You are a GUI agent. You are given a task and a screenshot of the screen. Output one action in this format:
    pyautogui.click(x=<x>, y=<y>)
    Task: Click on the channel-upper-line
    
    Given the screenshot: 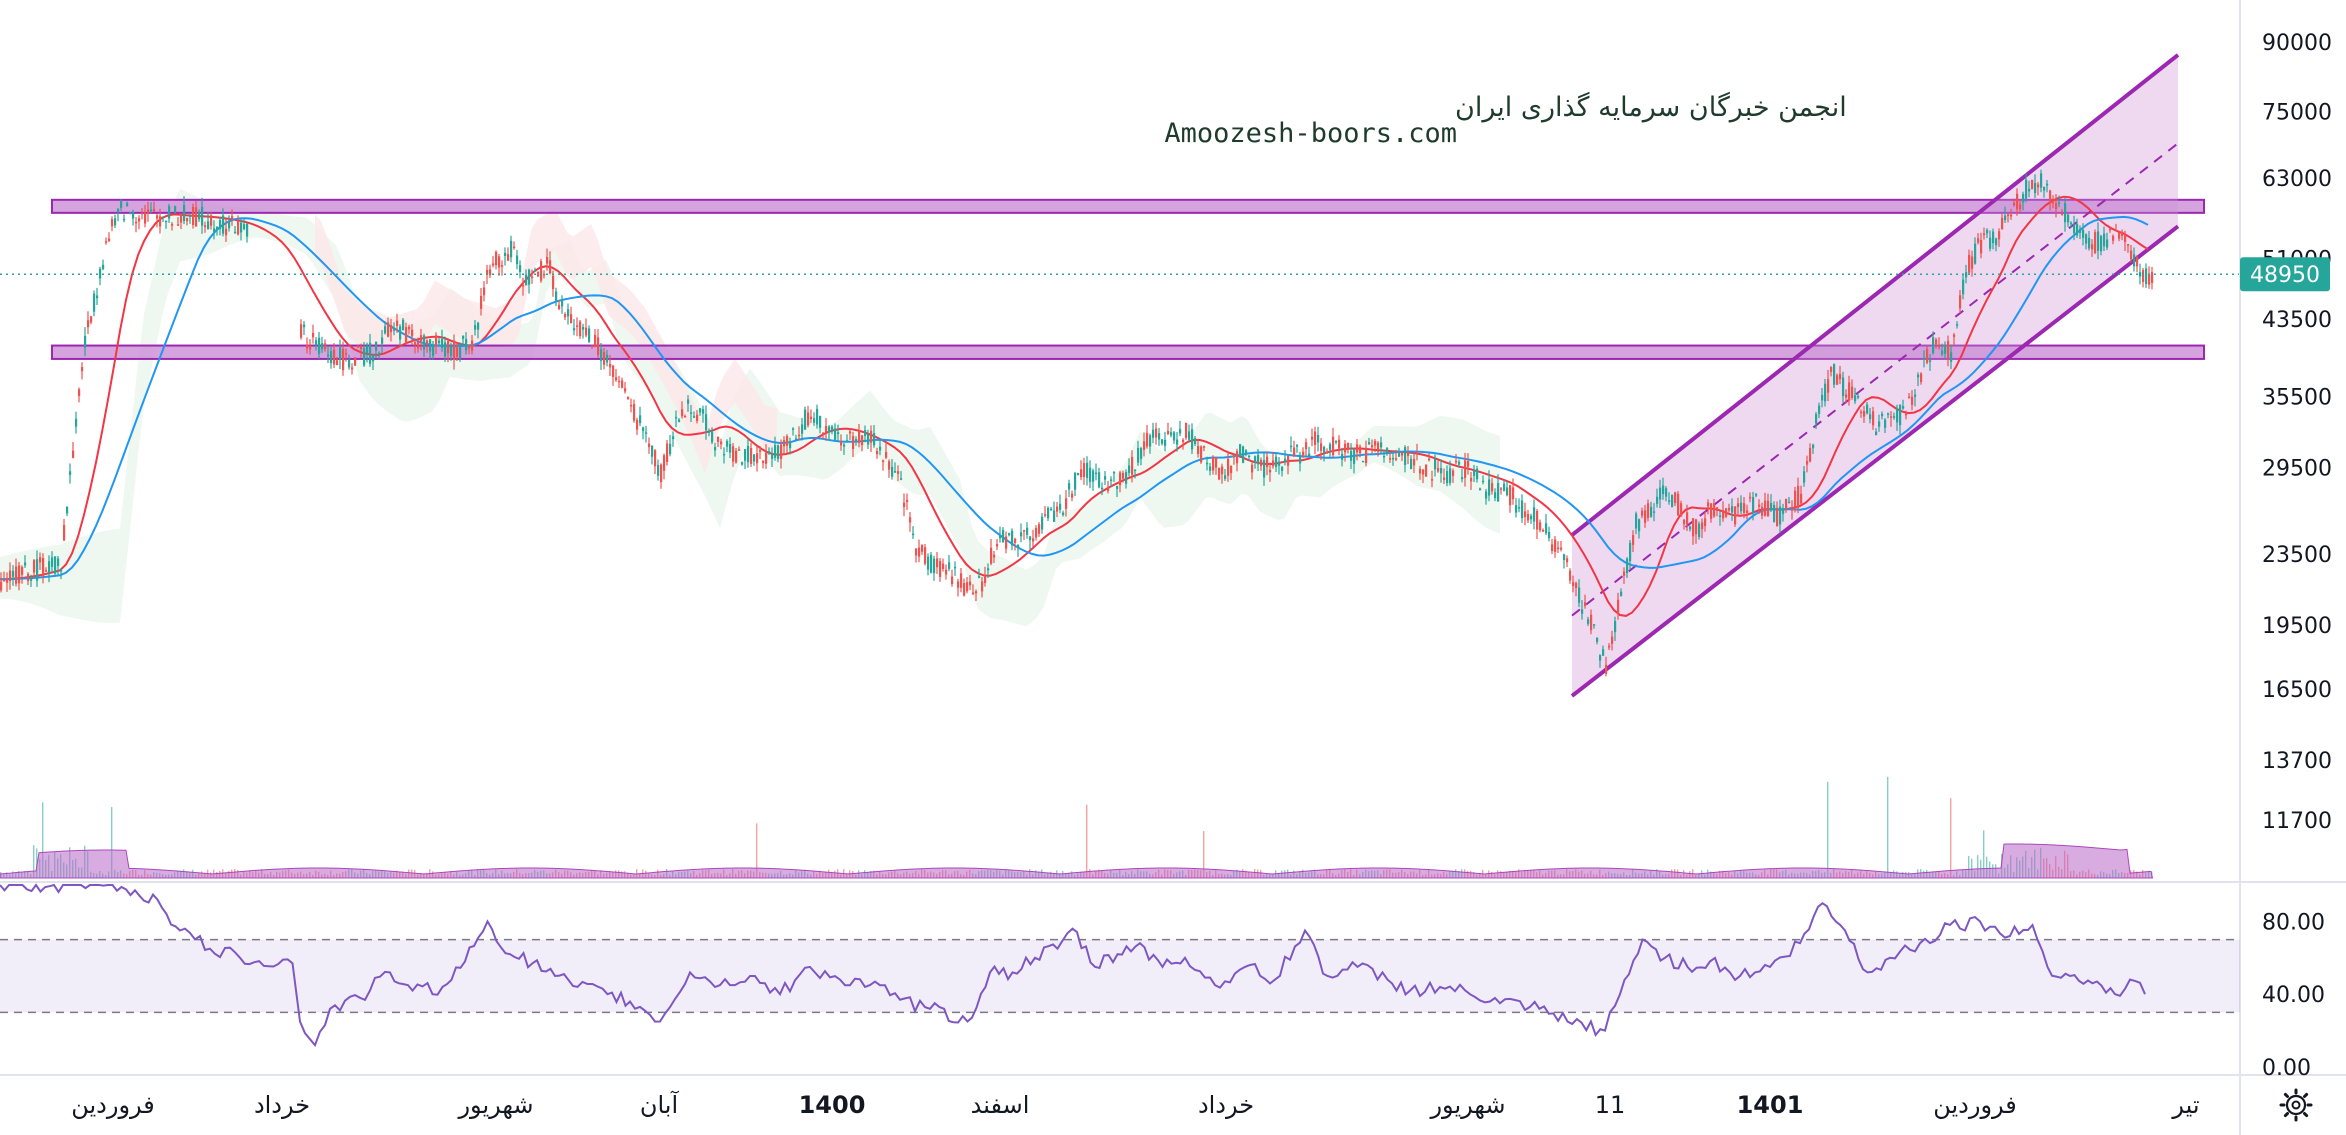 What is the action you would take?
    pyautogui.click(x=1875, y=295)
    